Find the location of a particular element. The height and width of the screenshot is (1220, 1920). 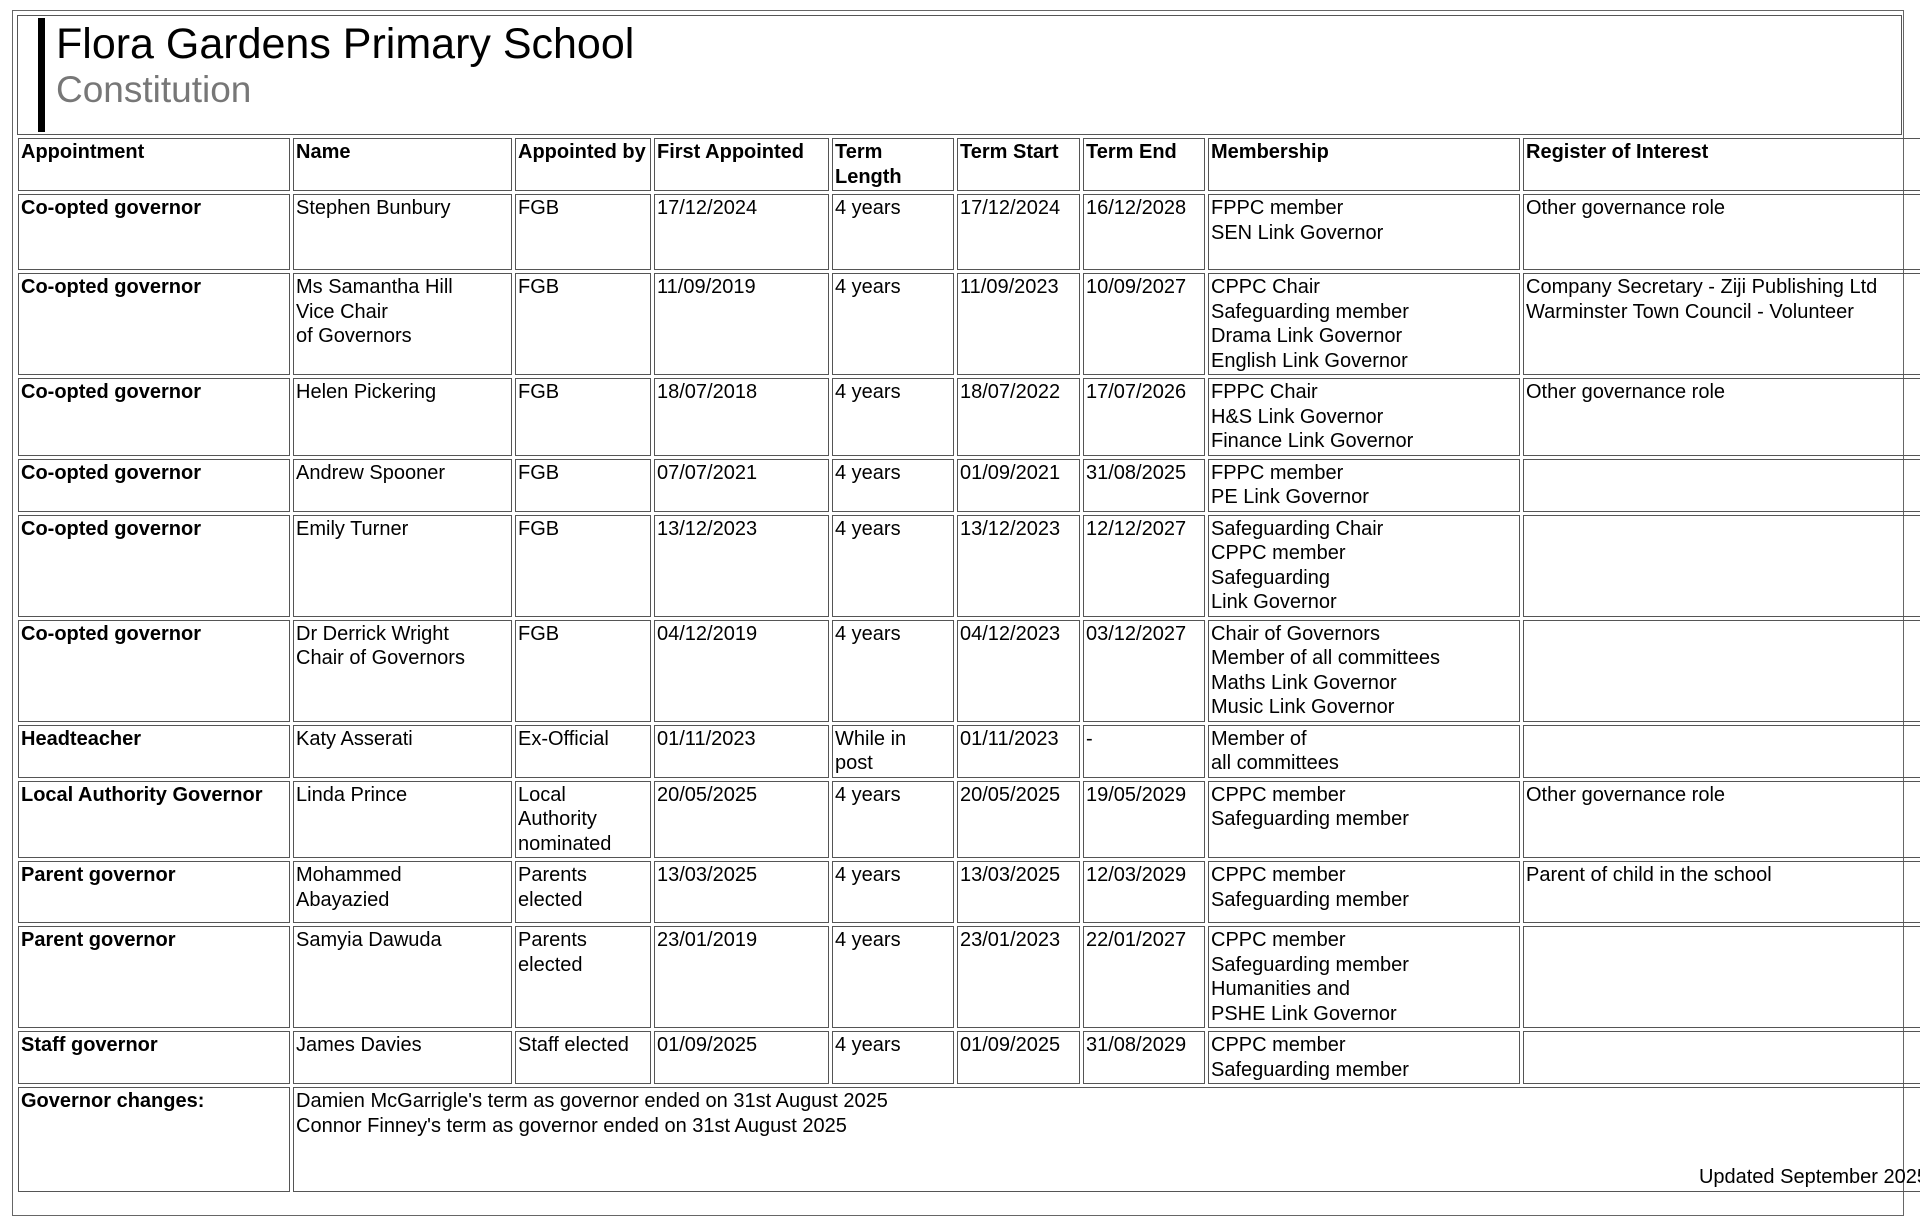

cell-name: James Davies is located at coordinates (402, 1057).